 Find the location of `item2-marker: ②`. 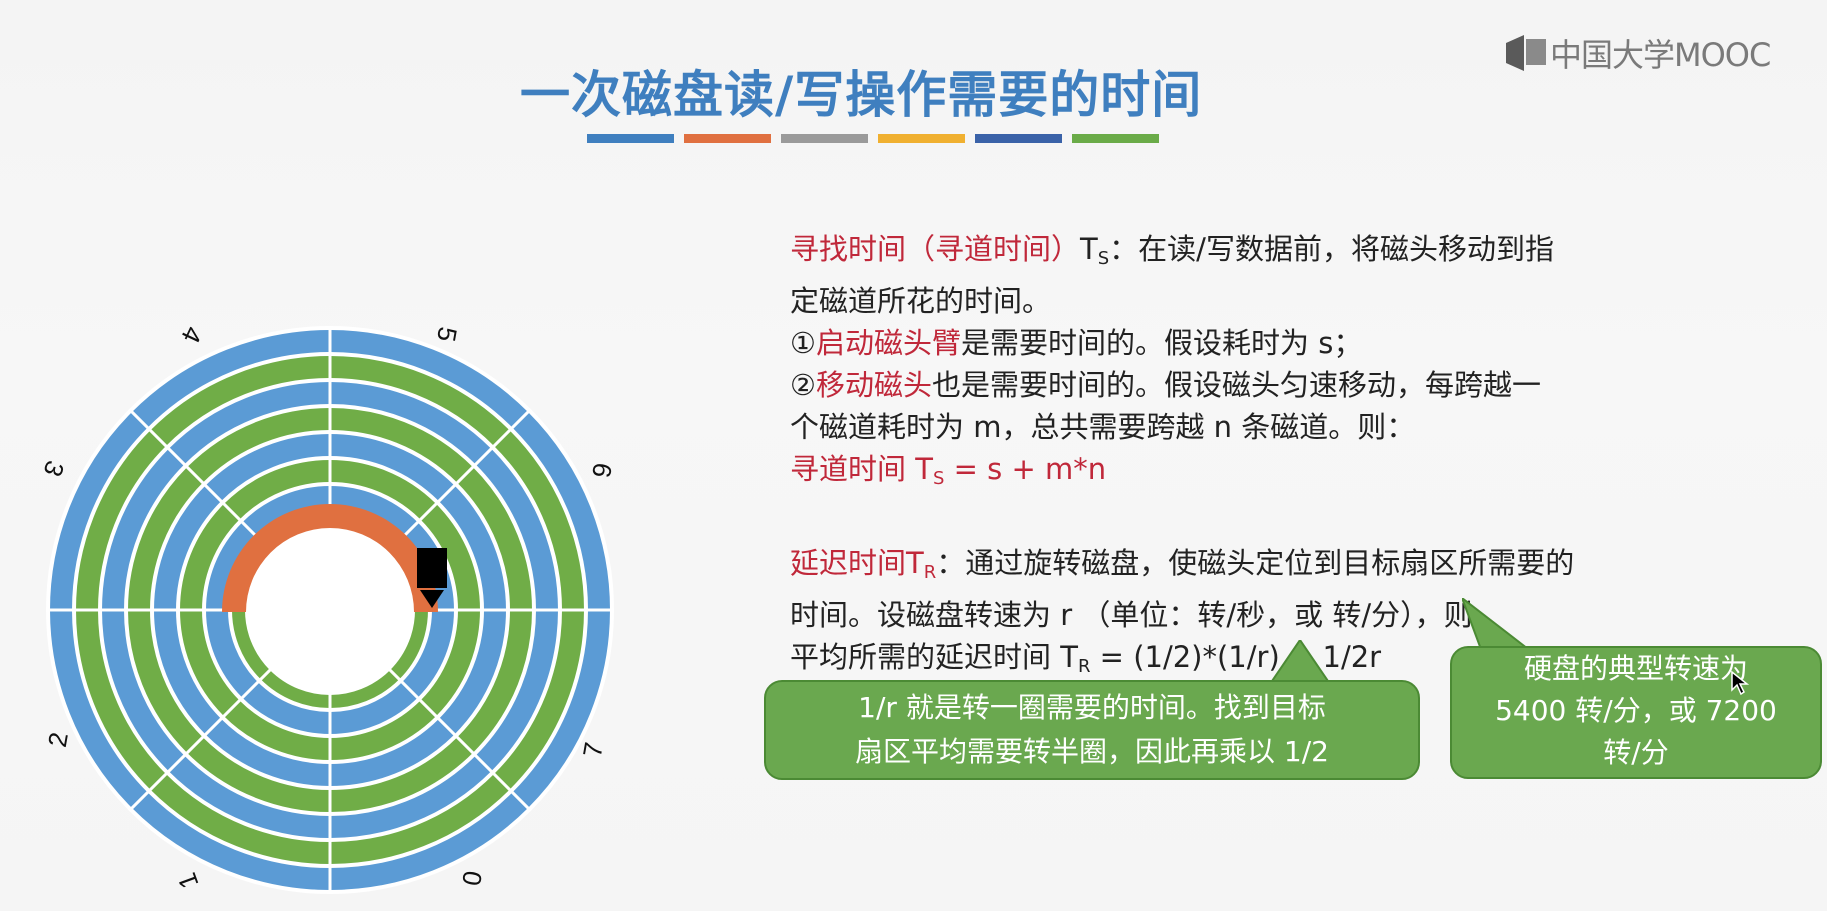

item2-marker: ② is located at coordinates (803, 385).